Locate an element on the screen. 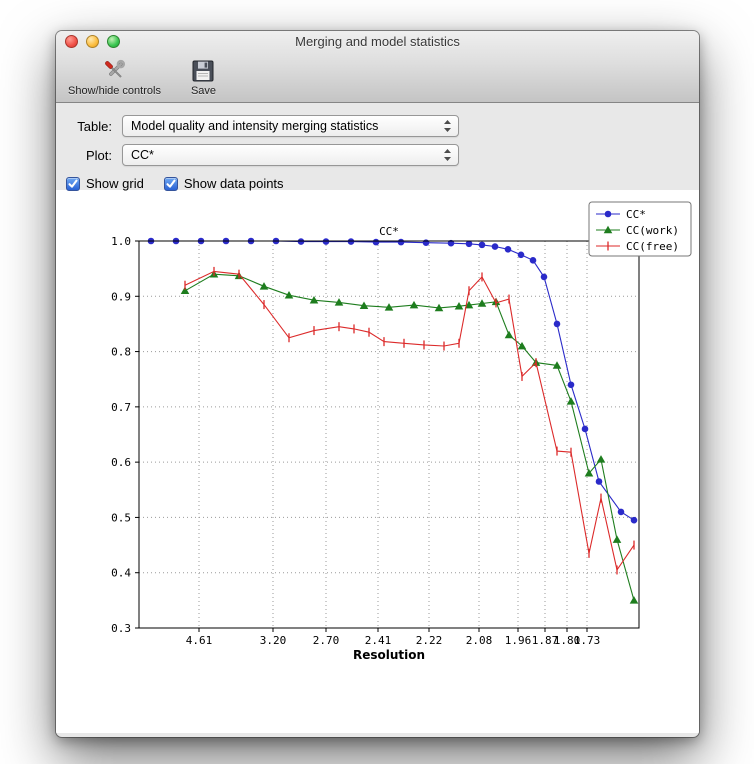 The height and width of the screenshot is (764, 754). svg-text: 0.4 is located at coordinates (121, 573).